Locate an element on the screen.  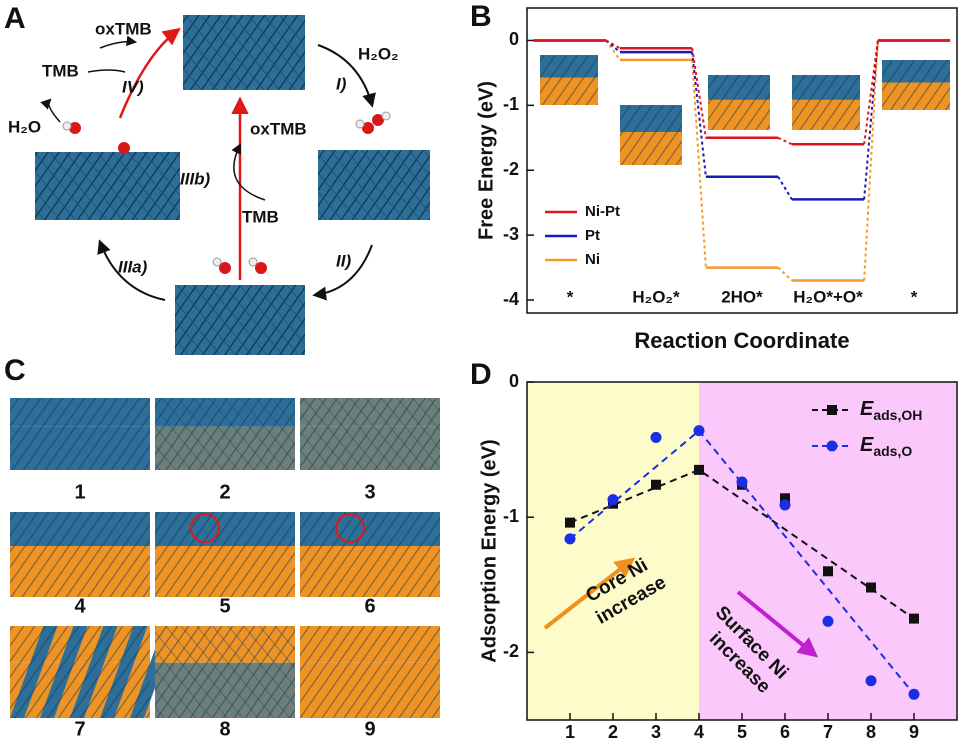
highlight-circle is located at coordinates (350, 528).